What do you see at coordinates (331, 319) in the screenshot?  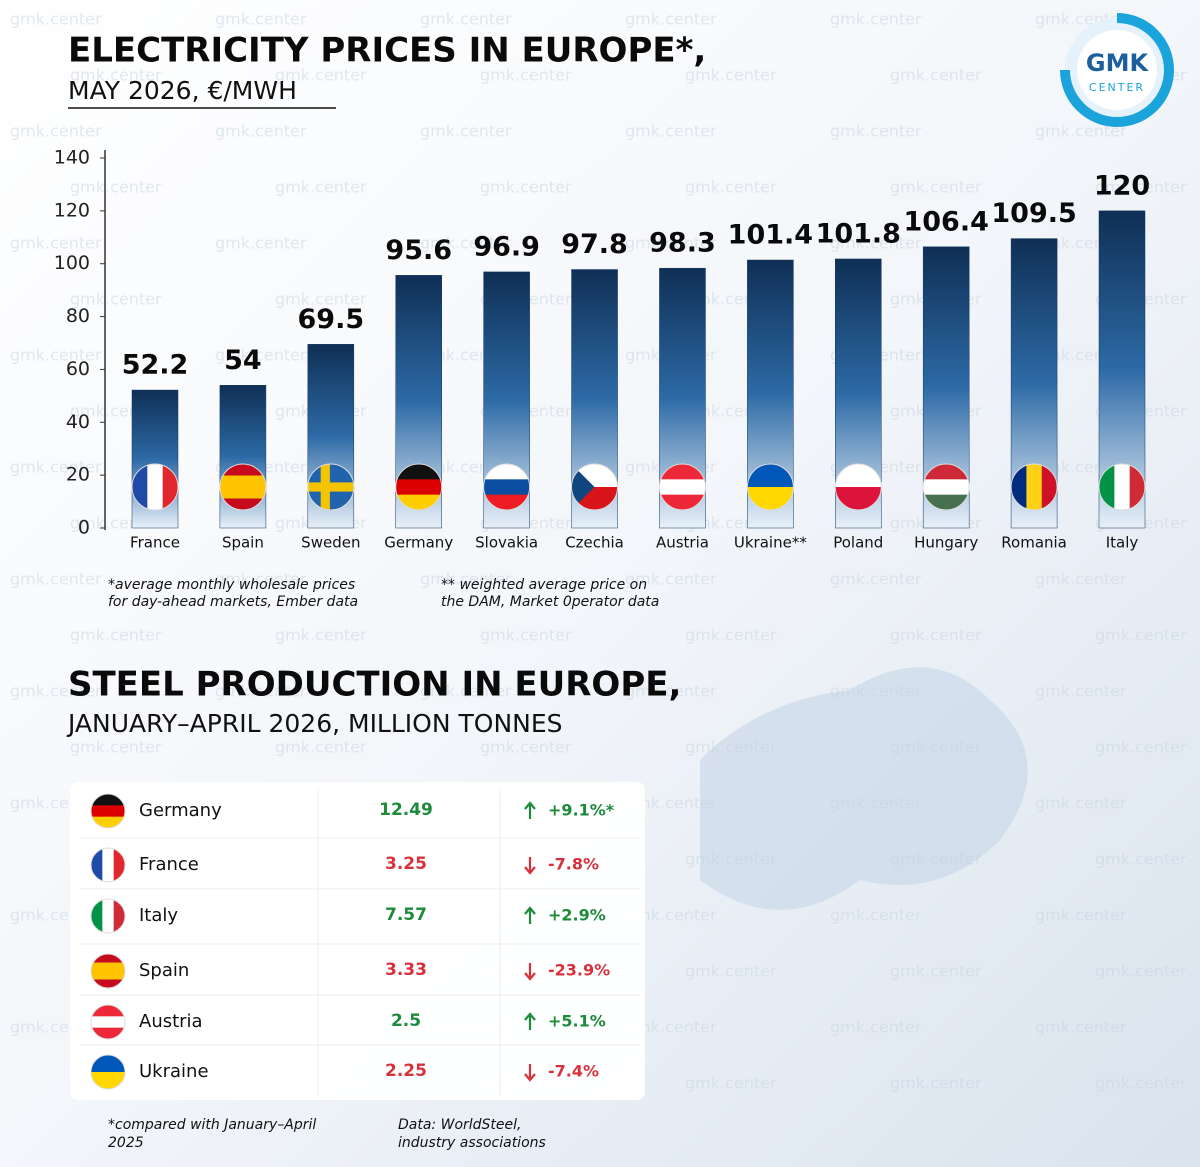 I see `value-label: 69.5` at bounding box center [331, 319].